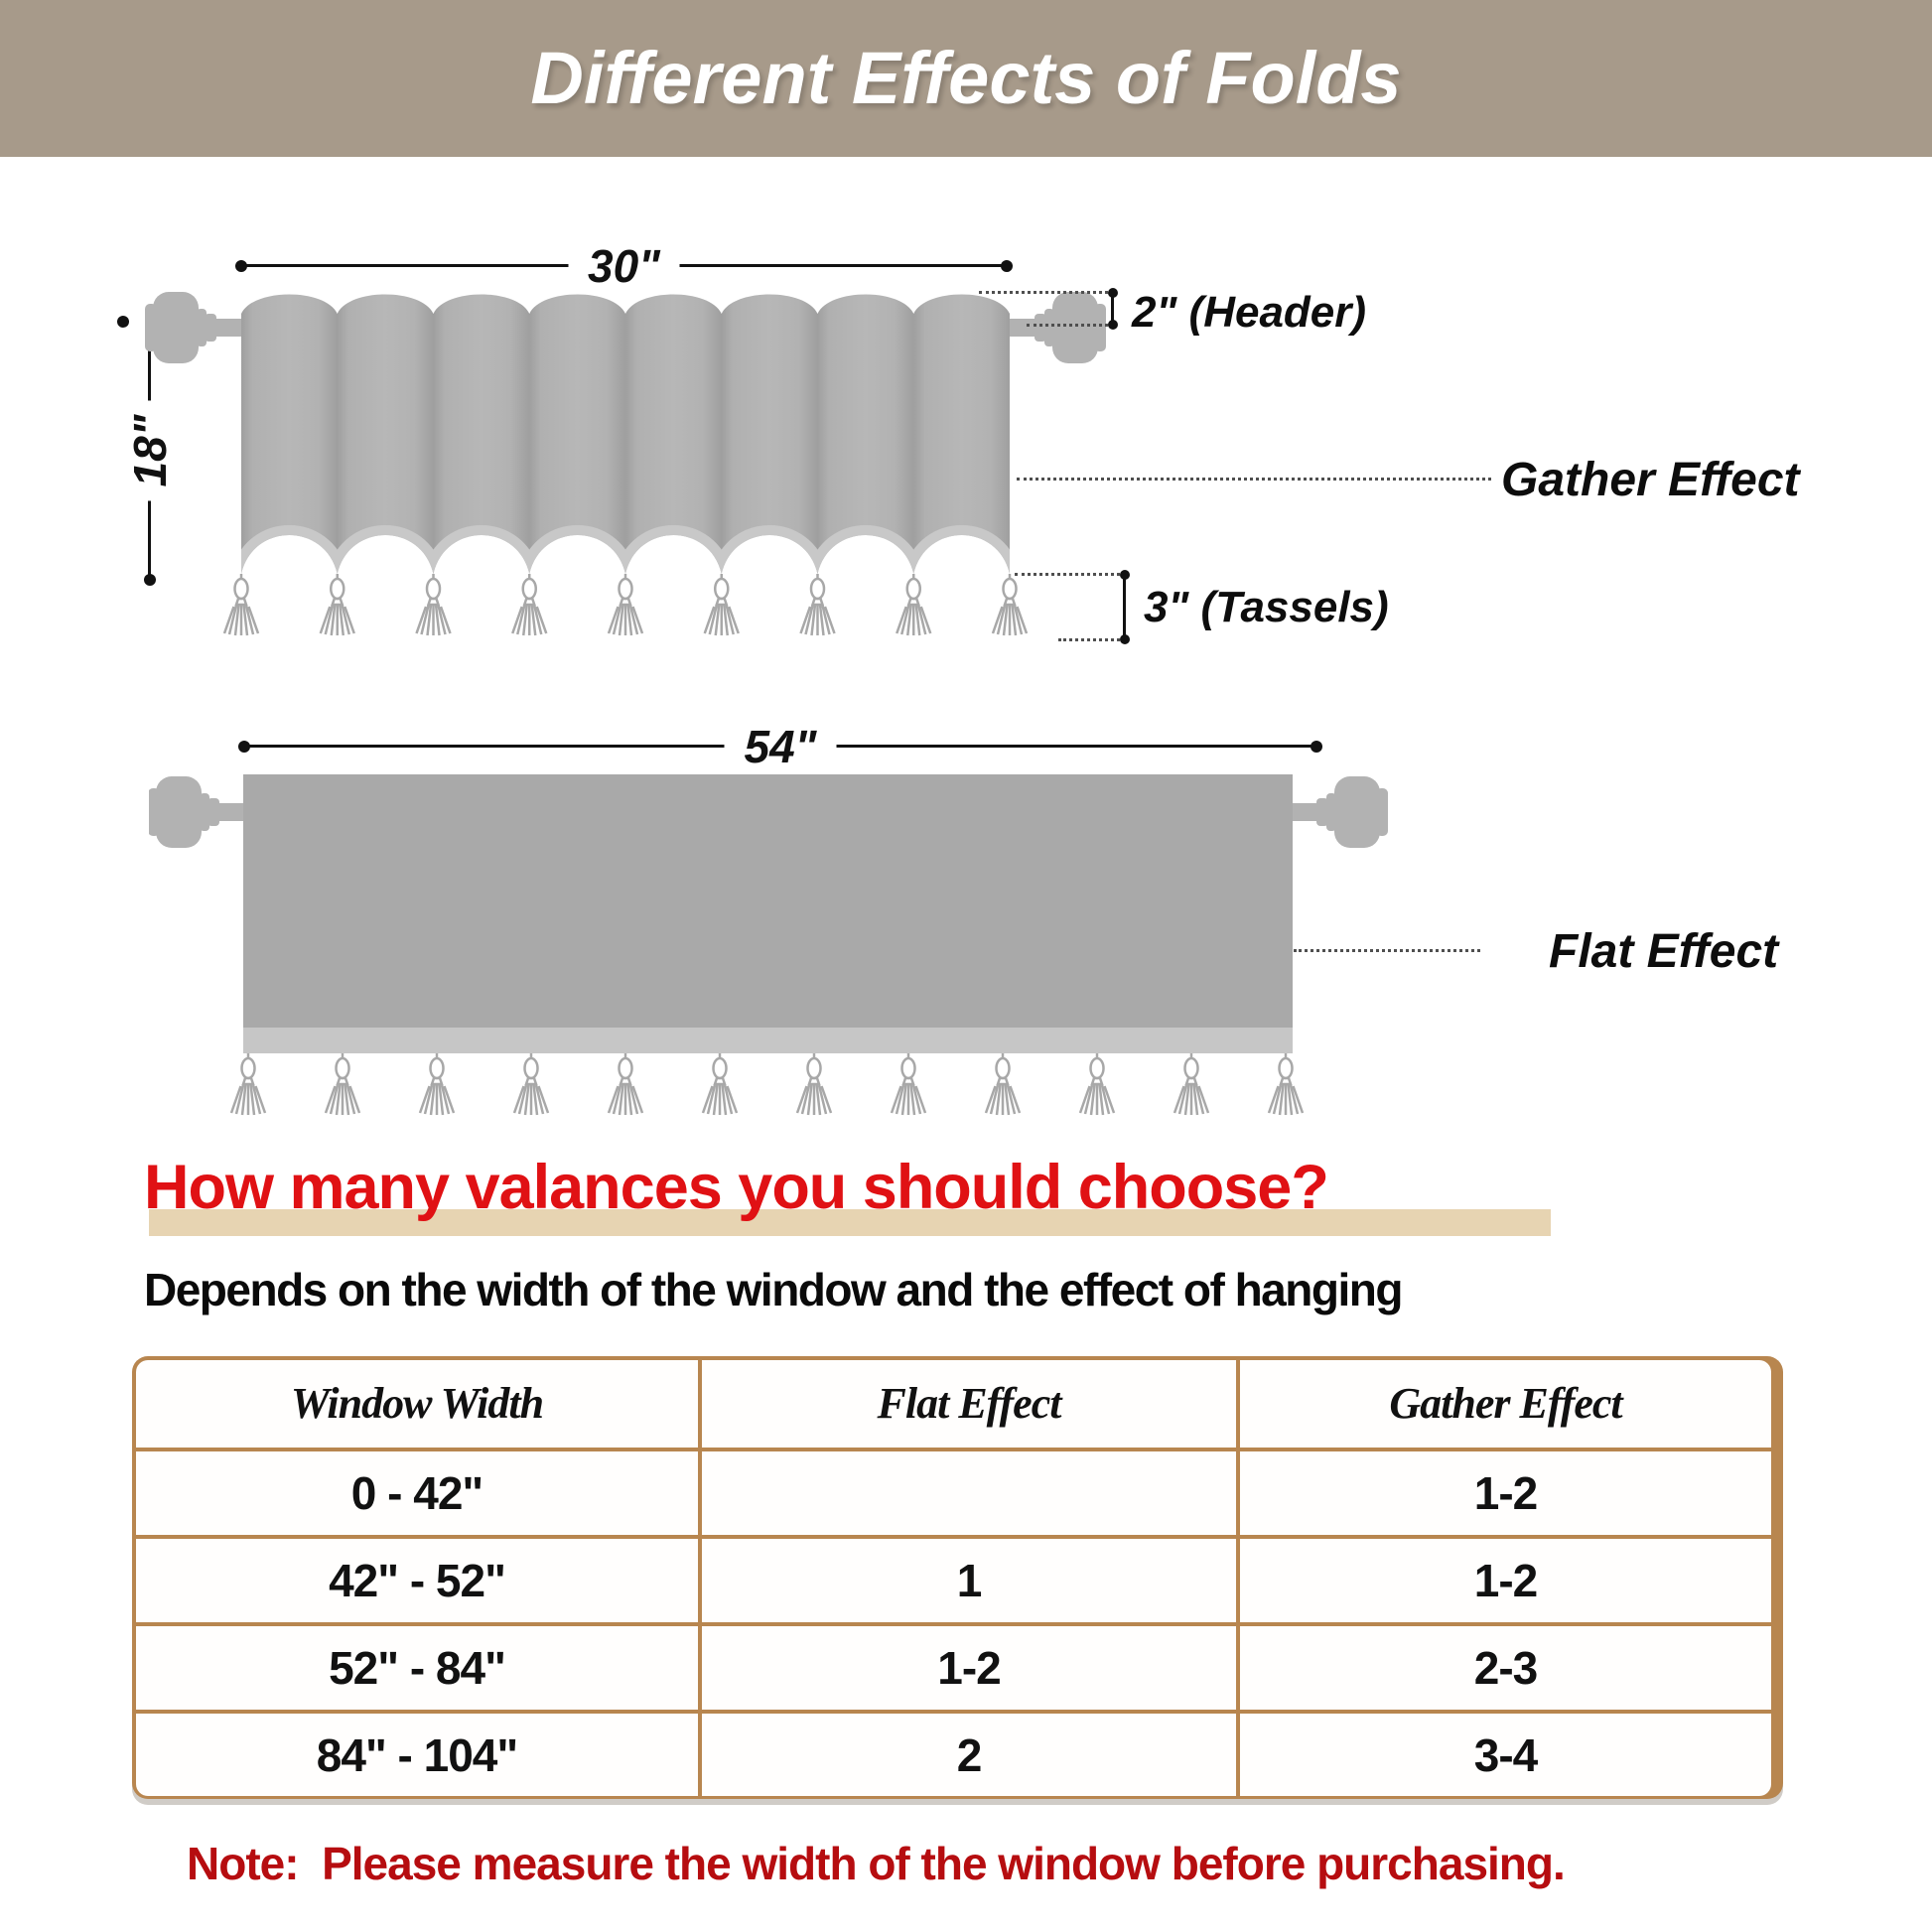 Image resolution: width=1932 pixels, height=1932 pixels. Describe the element at coordinates (626, 434) in the screenshot. I see `gathered-valance-shape` at that location.